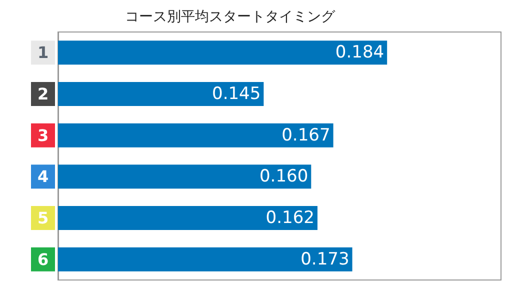  I want to click on data-label: 0.167, so click(306, 135).